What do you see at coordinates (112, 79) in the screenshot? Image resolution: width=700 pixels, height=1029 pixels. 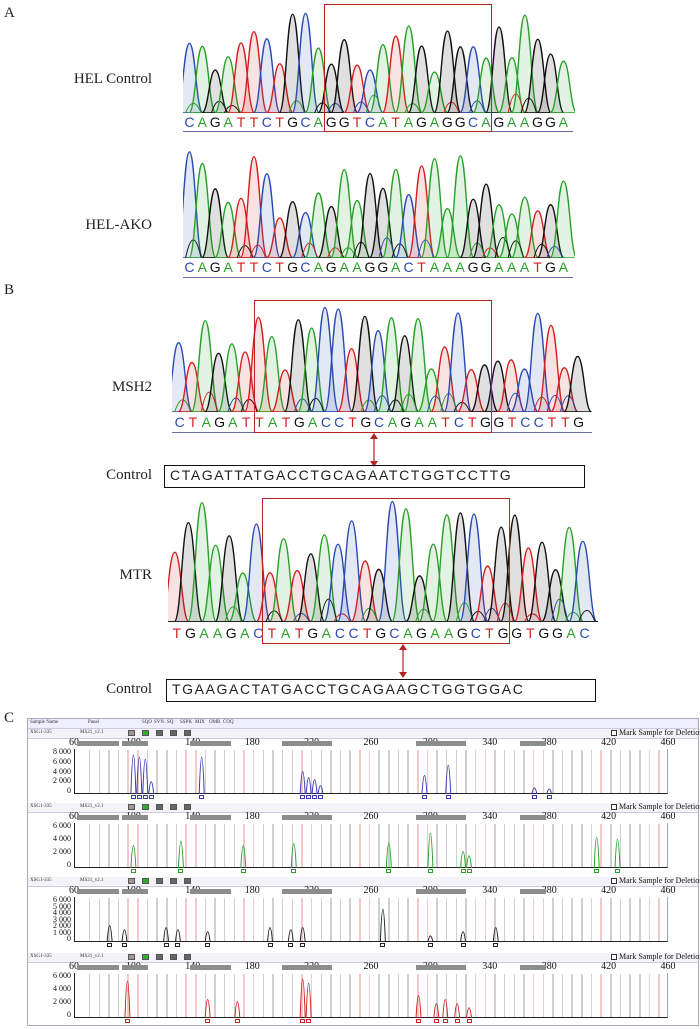 I see `sample-label-hel-control: HEL Control` at bounding box center [112, 79].